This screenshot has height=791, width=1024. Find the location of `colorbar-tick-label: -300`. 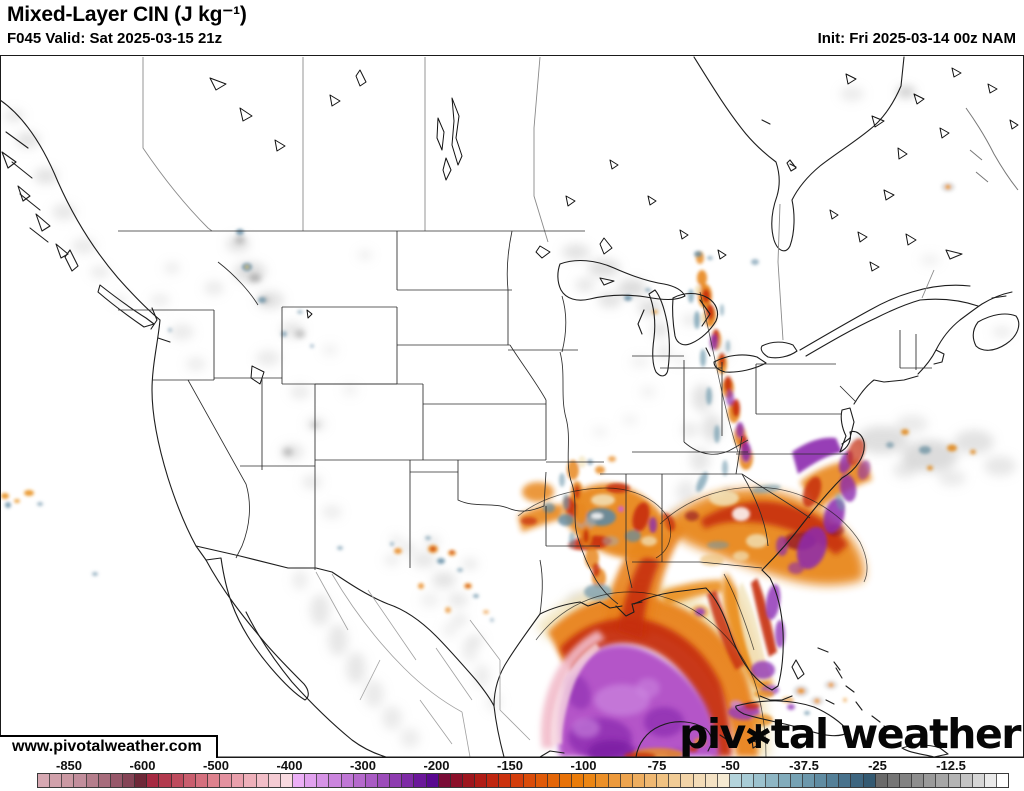

colorbar-tick-label: -300 is located at coordinates (363, 765).